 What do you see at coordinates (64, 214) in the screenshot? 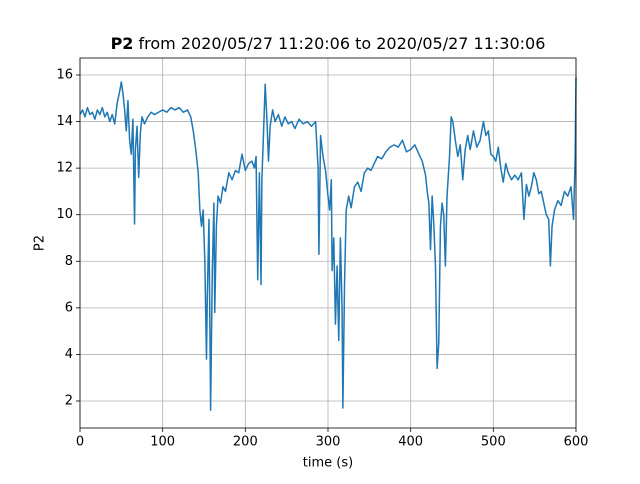
I see `y-tick-label: 10` at bounding box center [64, 214].